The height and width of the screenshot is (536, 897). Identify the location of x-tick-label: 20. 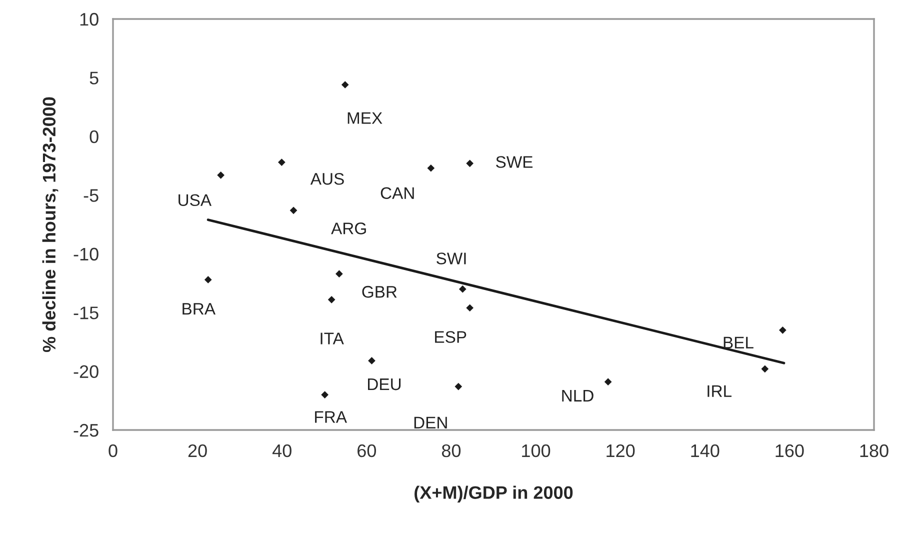
(197, 451).